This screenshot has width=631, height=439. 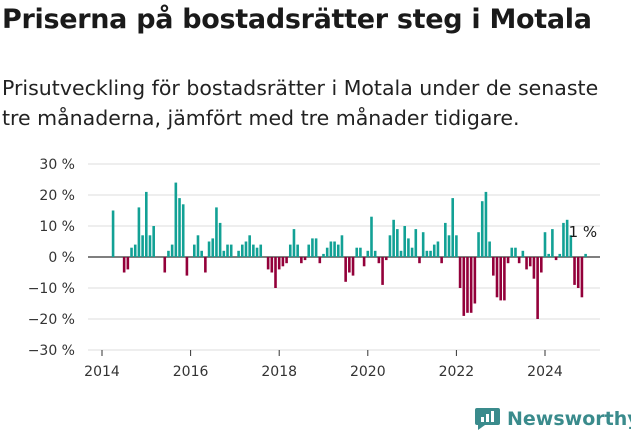 I want to click on x-axis: 2014 2016 2018 2020 2022 2024, so click(x=323, y=365).